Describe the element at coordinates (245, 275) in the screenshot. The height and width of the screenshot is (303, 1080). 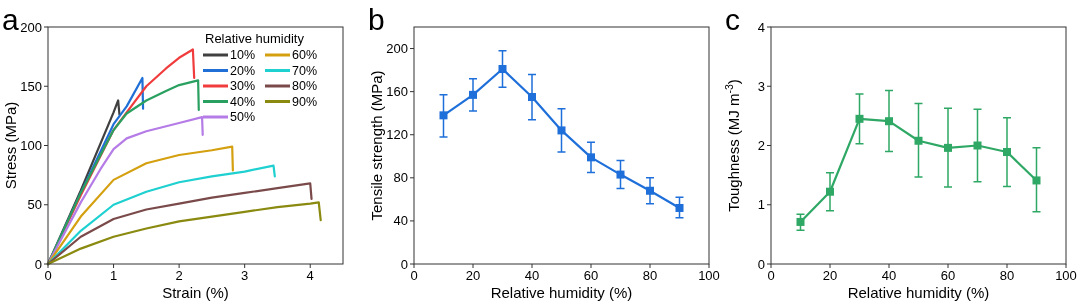
I see `x-tick-label: 3` at that location.